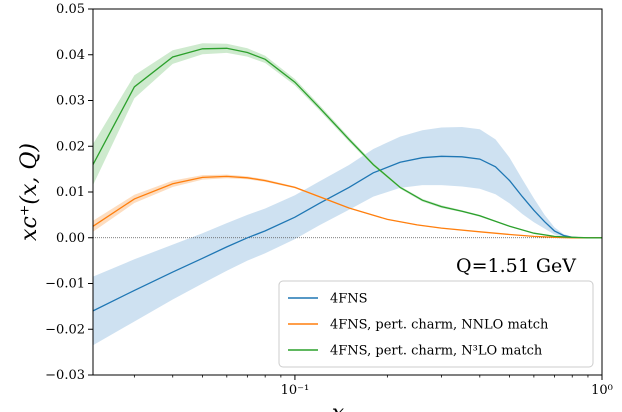 The height and width of the screenshot is (412, 622). What do you see at coordinates (347, 207) in the screenshot?
I see `line-4fns-pert-charm-nnlo-match` at bounding box center [347, 207].